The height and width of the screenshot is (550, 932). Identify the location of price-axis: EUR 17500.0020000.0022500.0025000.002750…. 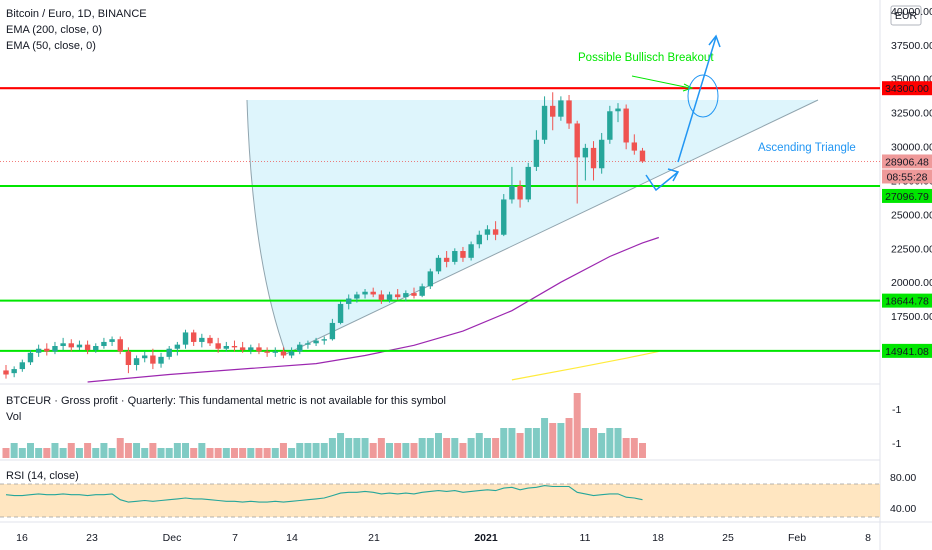
(911, 164).